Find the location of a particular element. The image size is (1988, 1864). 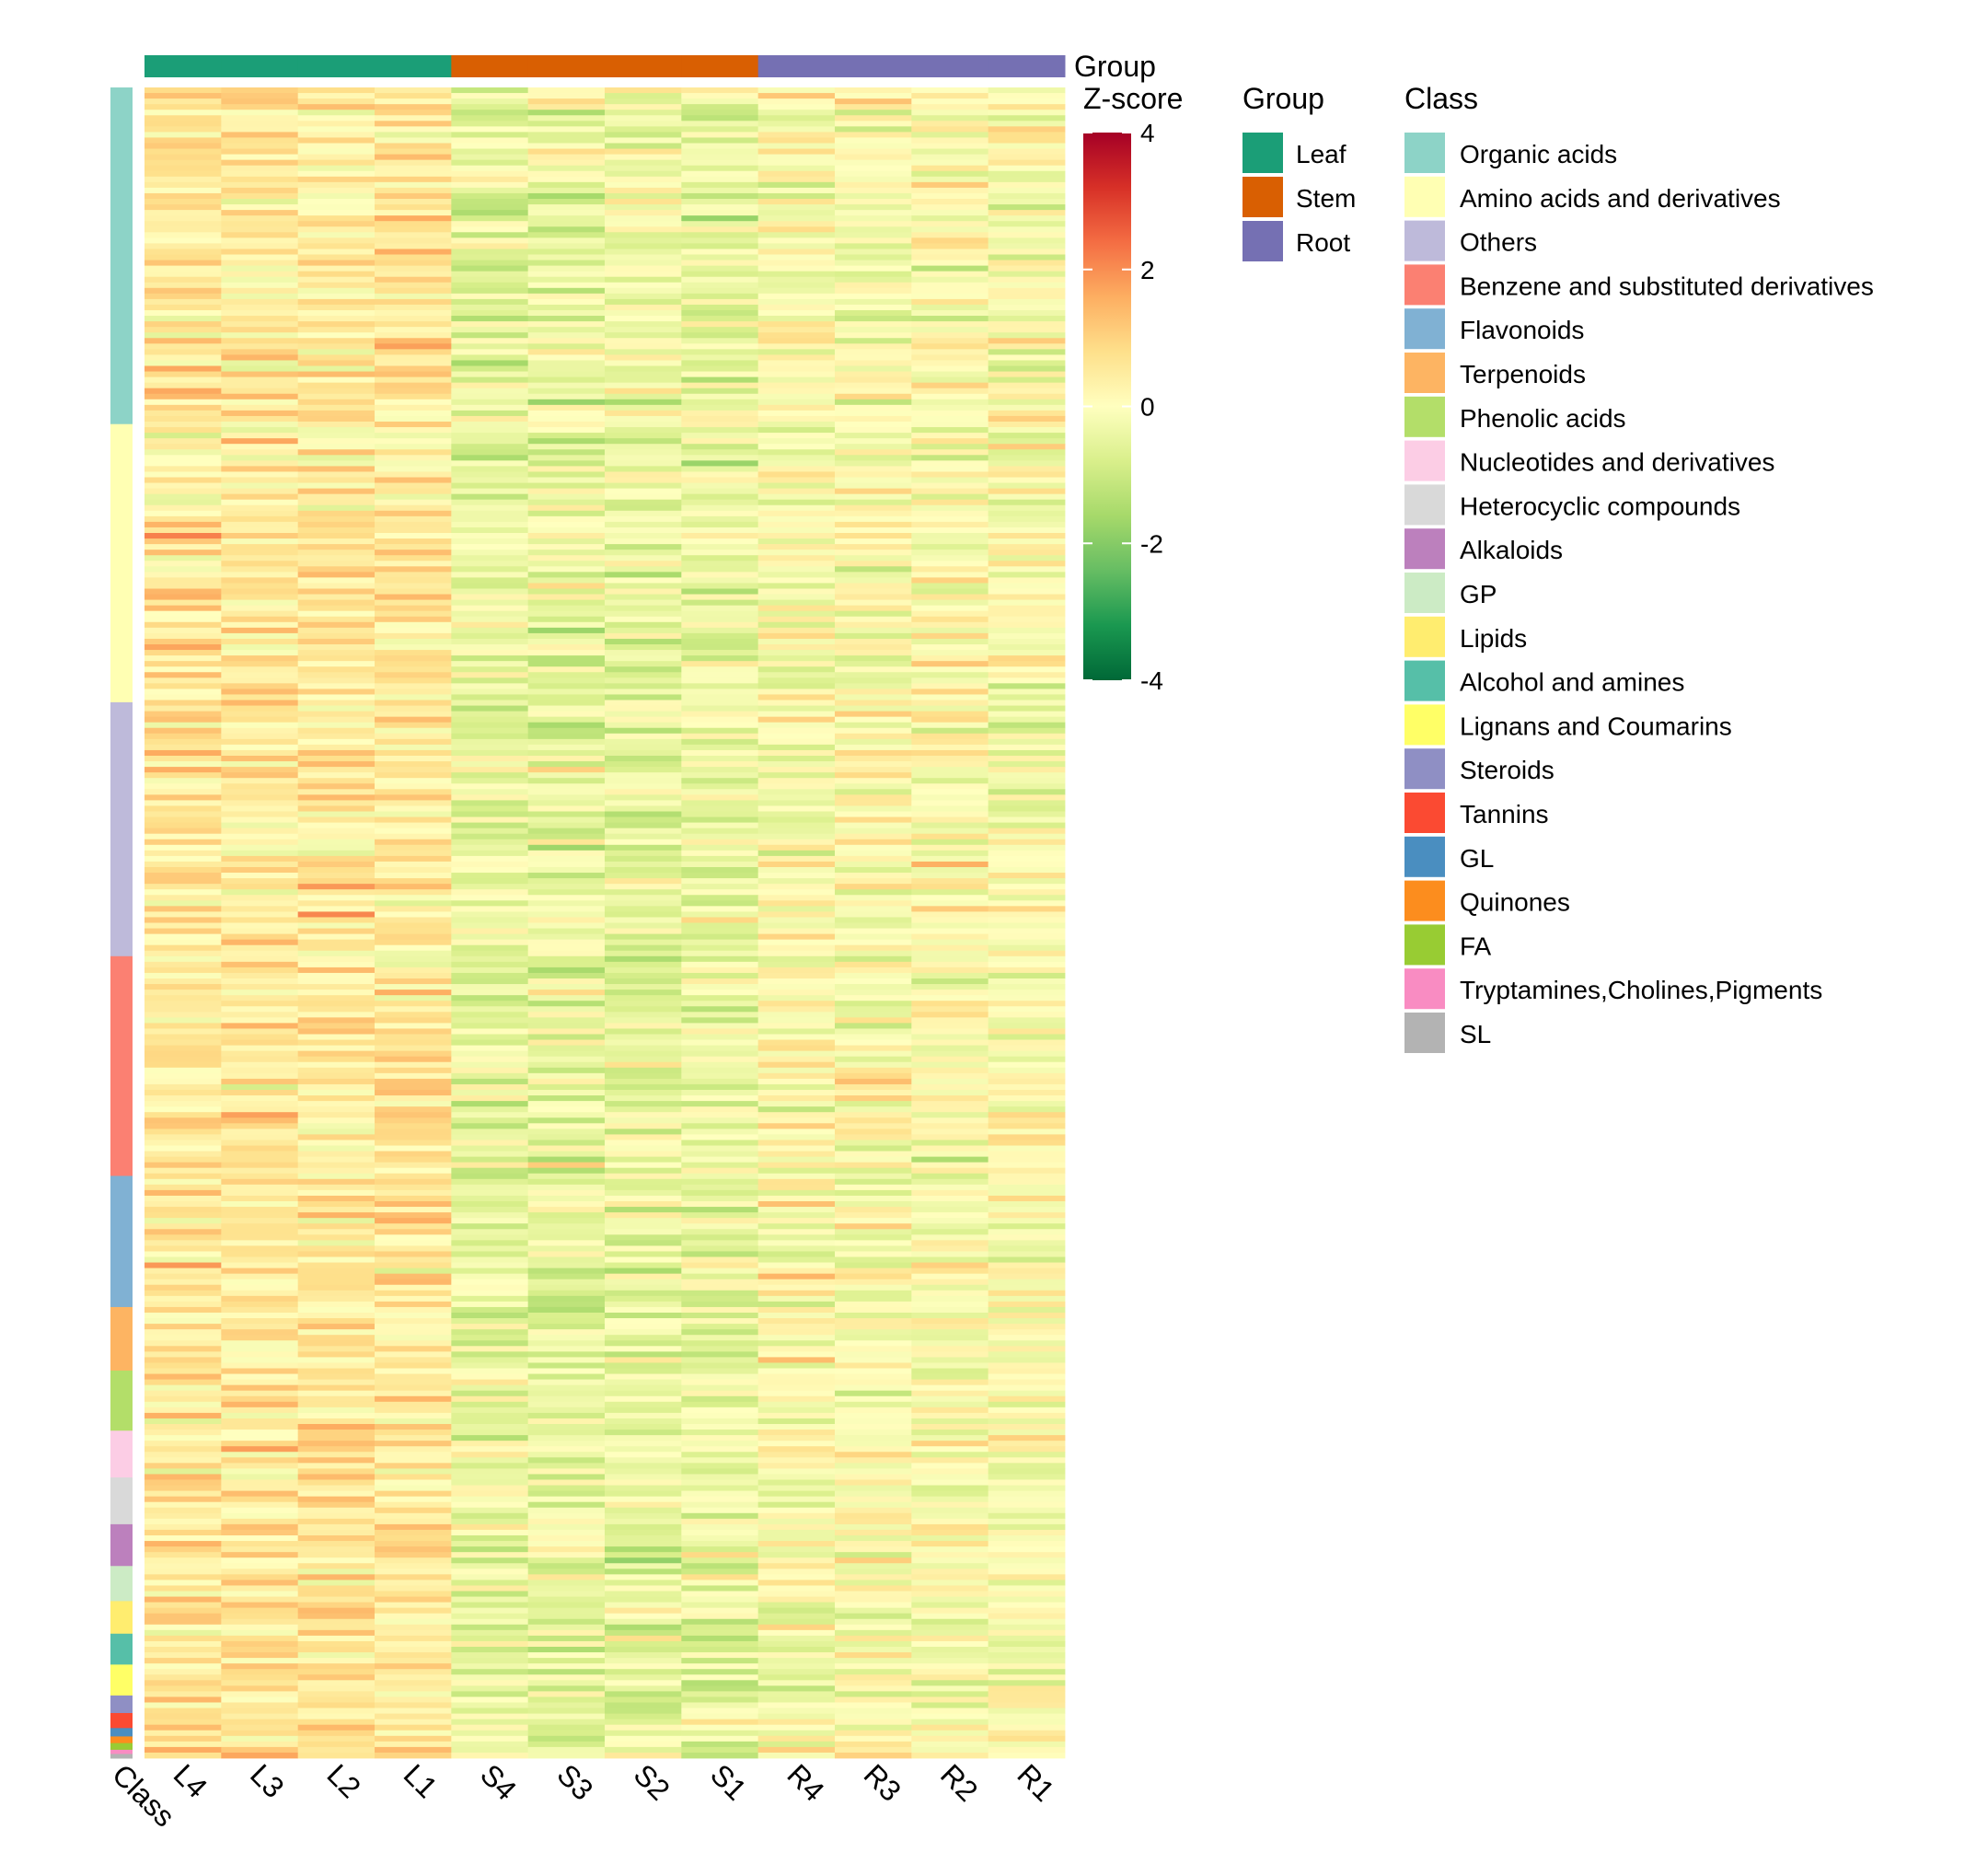

class-legend-label: Heterocyclic compounds is located at coordinates (1600, 506).